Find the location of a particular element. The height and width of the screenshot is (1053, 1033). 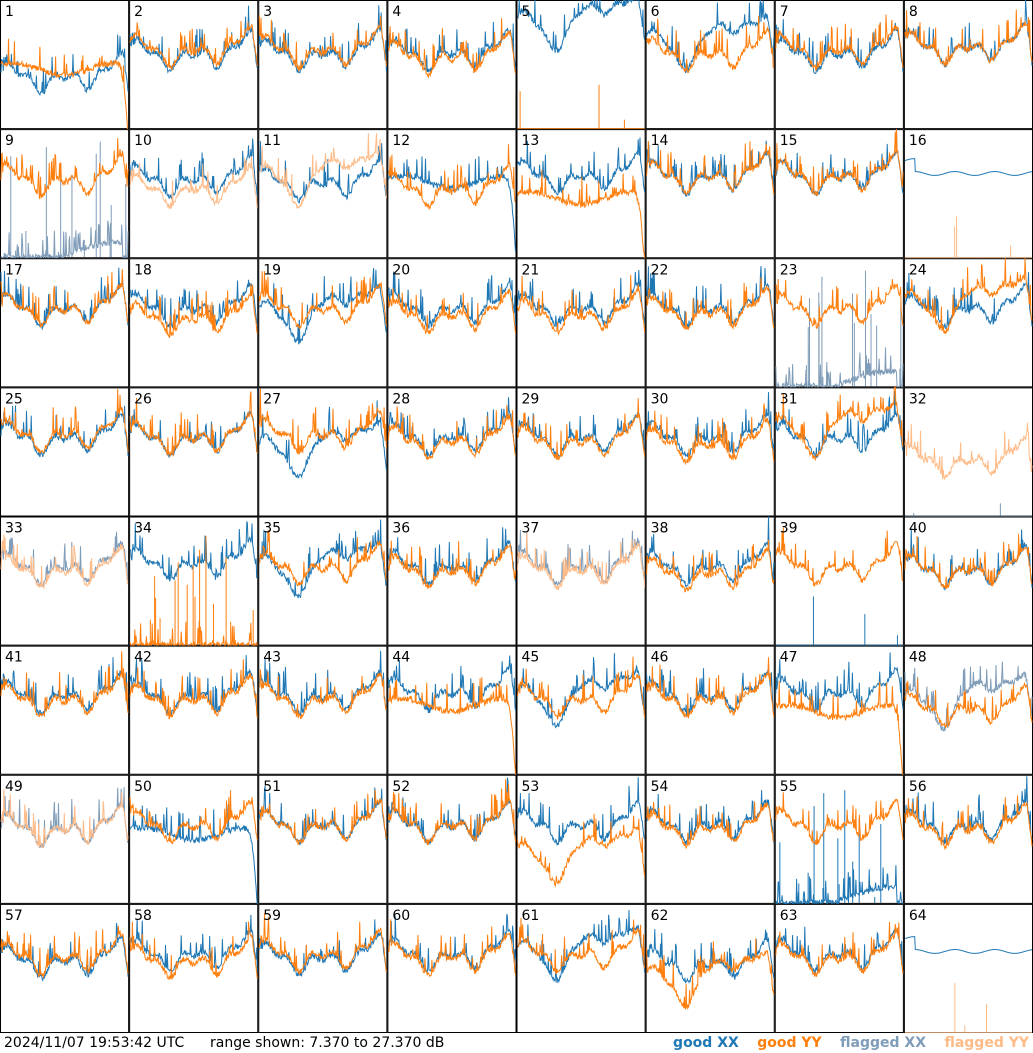

panel-10: 10 is located at coordinates (194, 194).